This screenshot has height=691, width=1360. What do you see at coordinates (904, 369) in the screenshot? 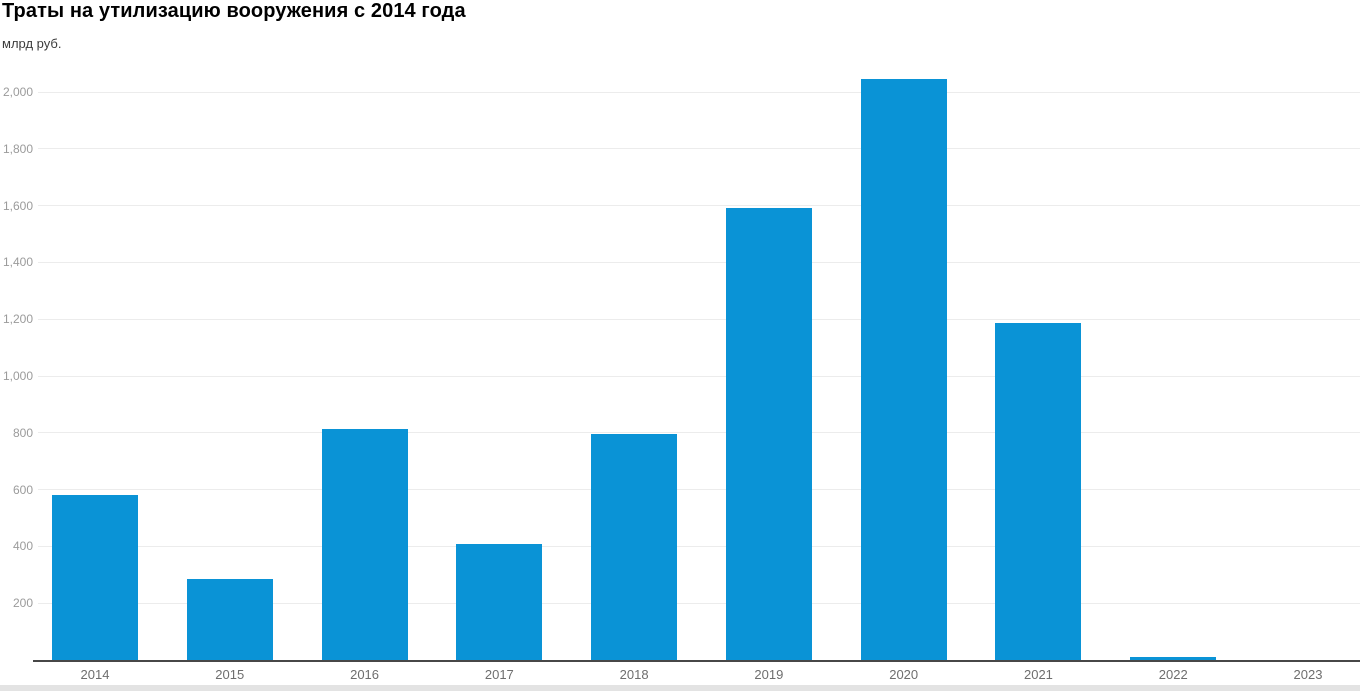
I see `bar-2020` at bounding box center [904, 369].